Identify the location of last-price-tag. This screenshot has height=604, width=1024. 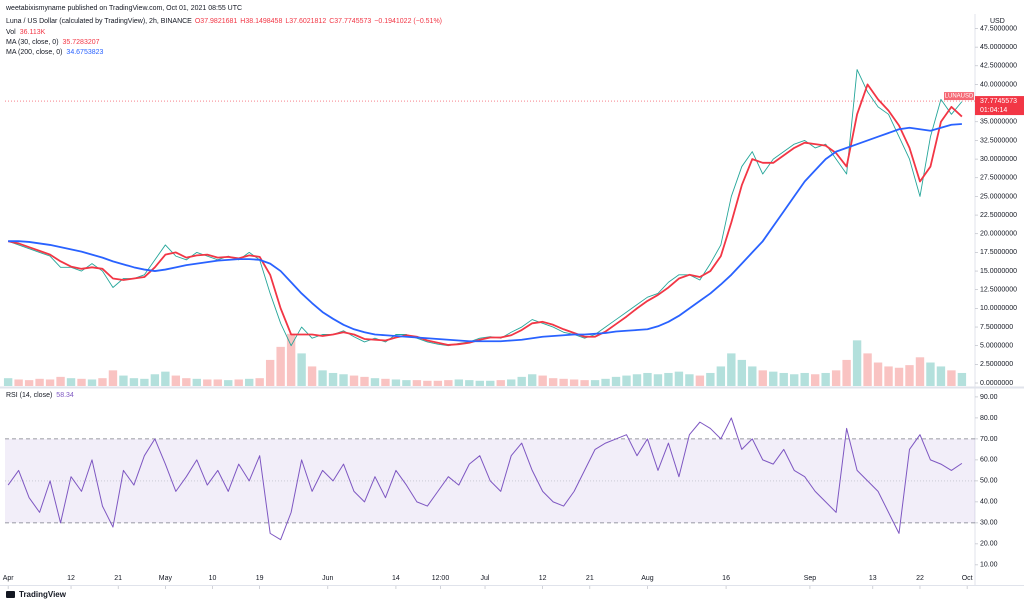
(999, 106).